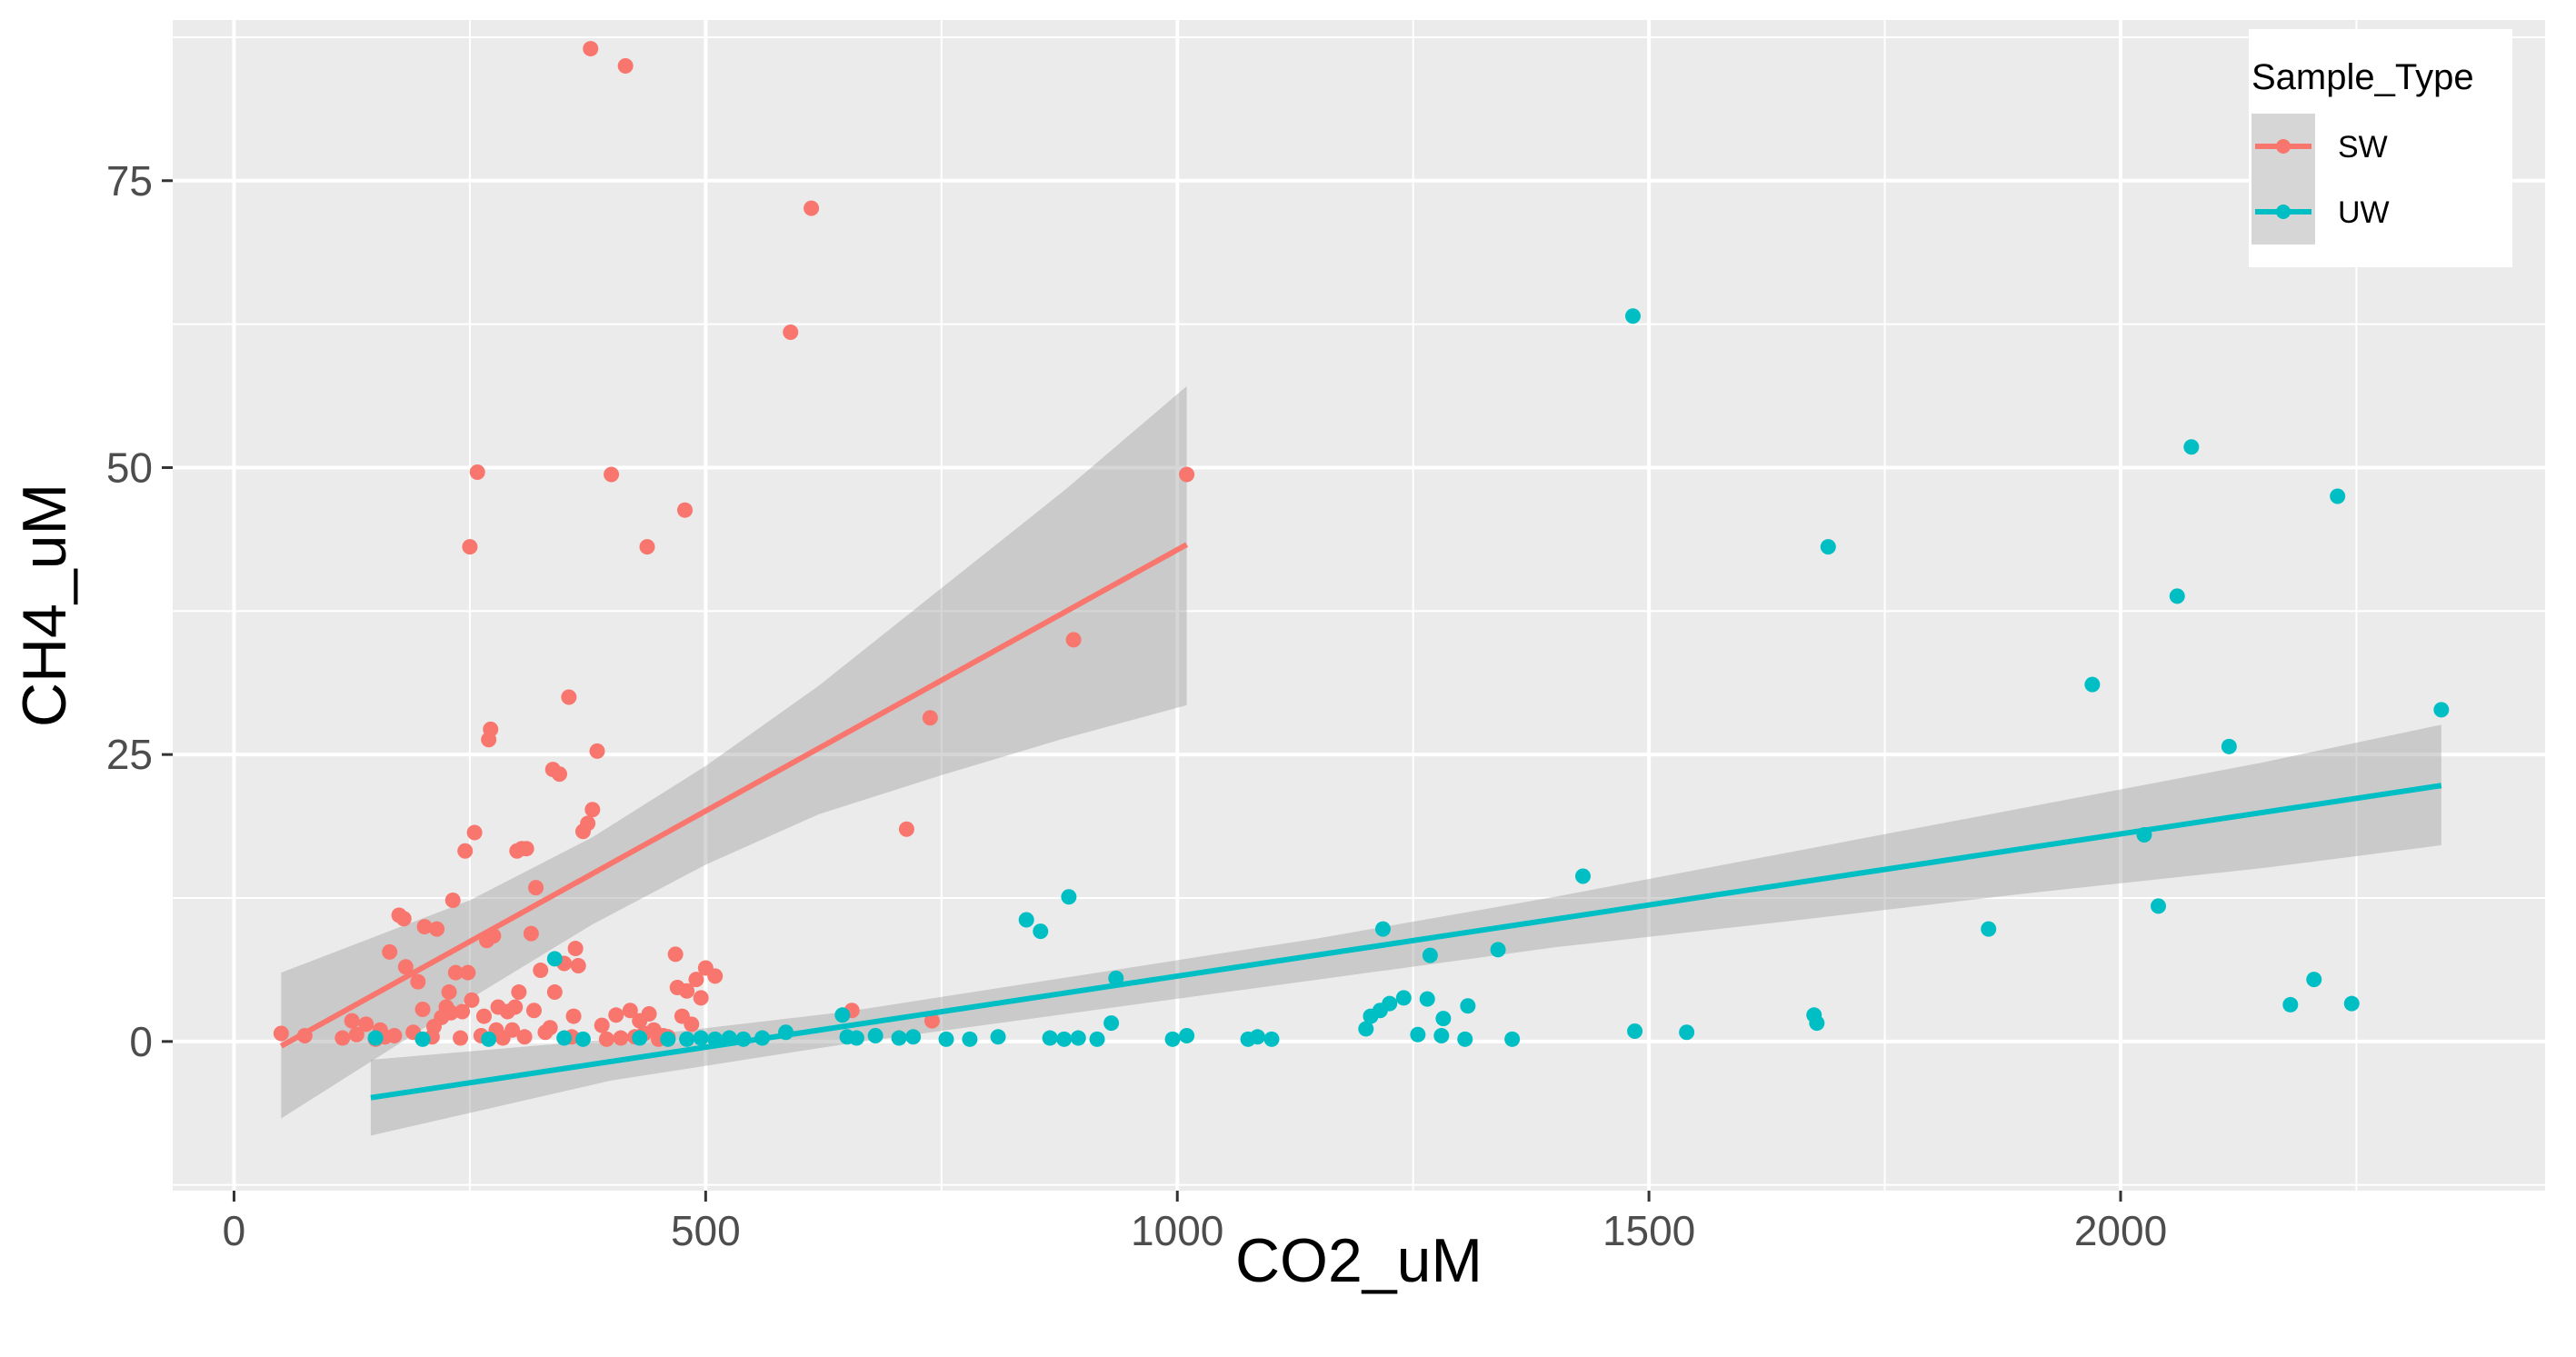 This screenshot has width=2576, height=1357. Describe the element at coordinates (734, 795) in the screenshot. I see `fit-line-sw` at that location.